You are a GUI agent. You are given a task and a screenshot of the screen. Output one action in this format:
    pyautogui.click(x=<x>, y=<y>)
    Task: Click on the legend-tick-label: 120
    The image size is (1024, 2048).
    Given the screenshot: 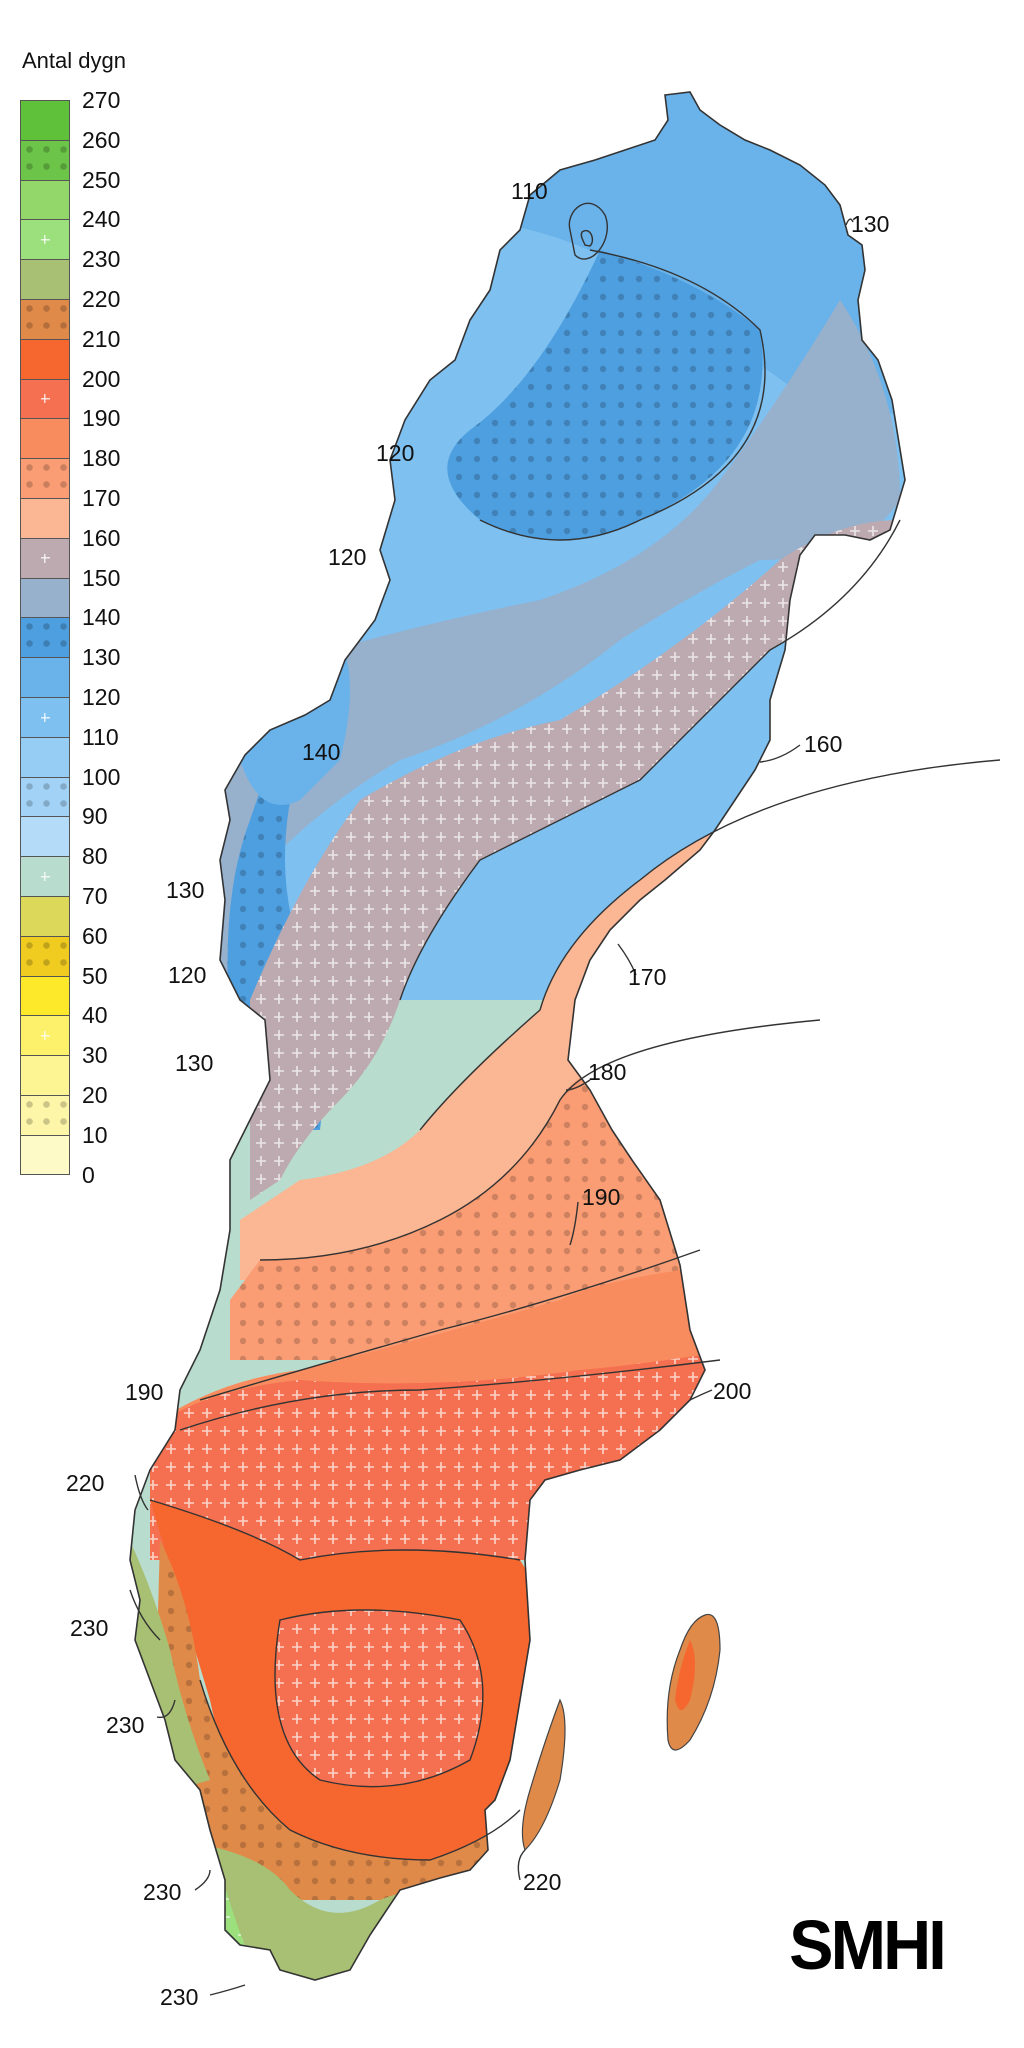 What is the action you would take?
    pyautogui.click(x=101, y=697)
    